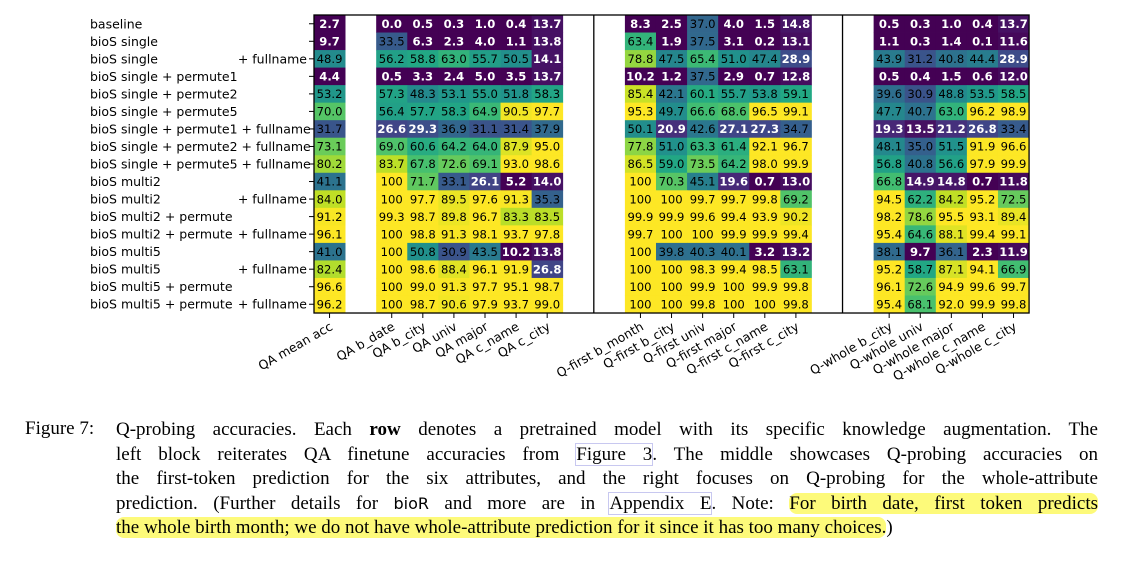  I want to click on cell-value: 38.1, so click(889, 252).